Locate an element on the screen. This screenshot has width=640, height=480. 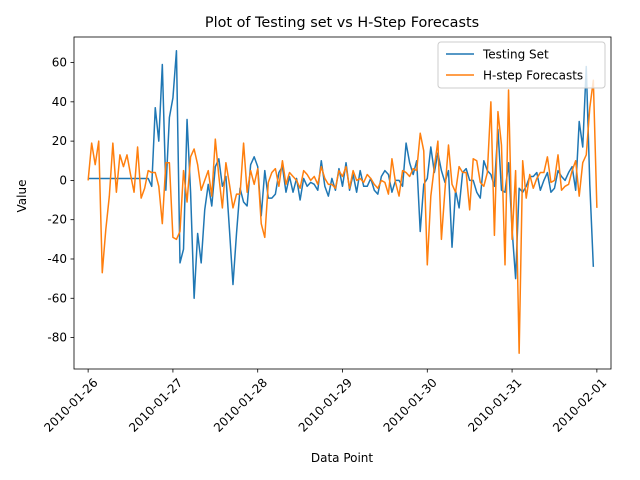
y-tick-label: 20 is located at coordinates (59, 141).